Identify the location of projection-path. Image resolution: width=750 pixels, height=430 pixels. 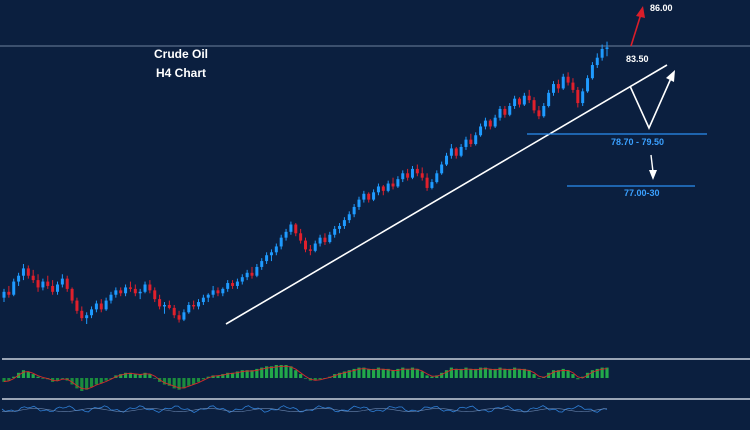
(651, 102).